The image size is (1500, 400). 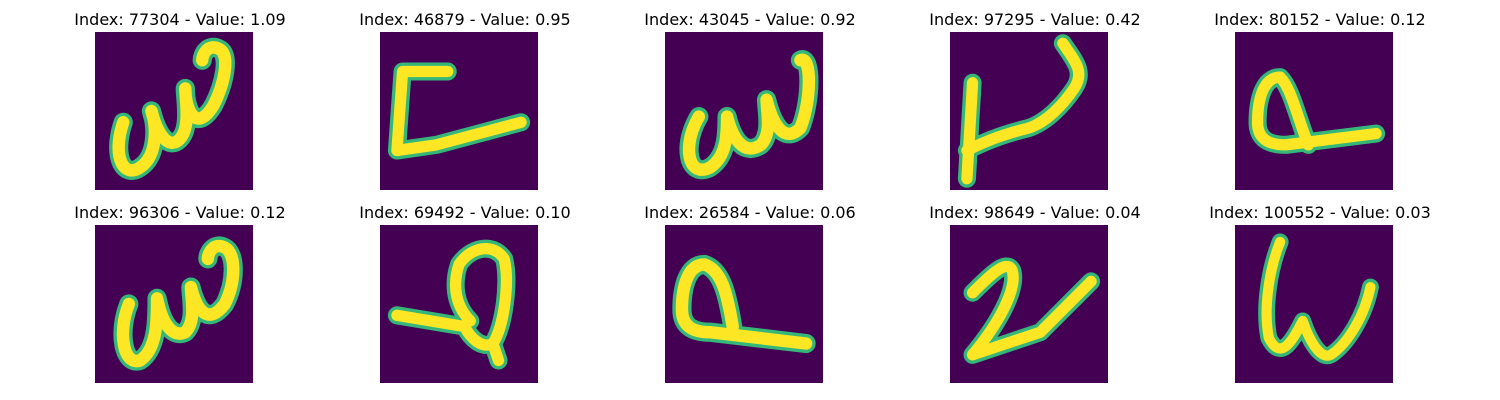 I want to click on panel-title: Index: 69492 - Value: 0.10, so click(x=465, y=212).